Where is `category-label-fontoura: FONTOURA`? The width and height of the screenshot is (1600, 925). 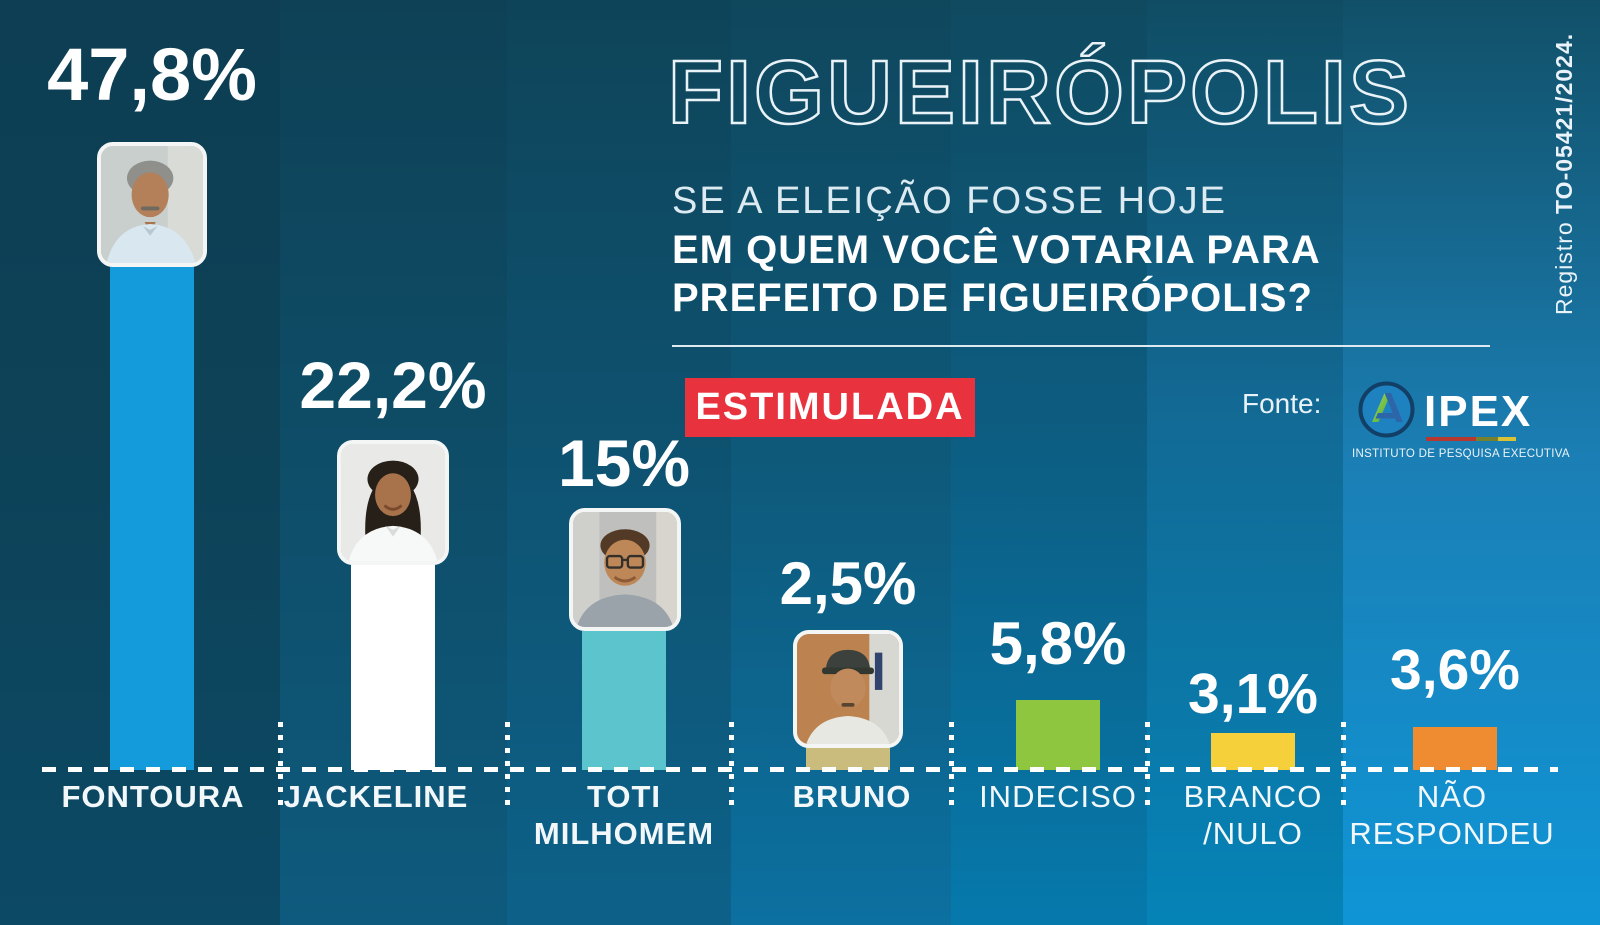
category-label-fontoura: FONTOURA is located at coordinates (153, 796).